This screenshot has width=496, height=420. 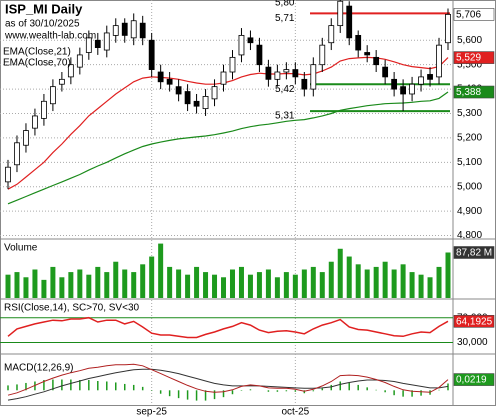 I want to click on y-tick-label: 5,100, so click(x=469, y=162).